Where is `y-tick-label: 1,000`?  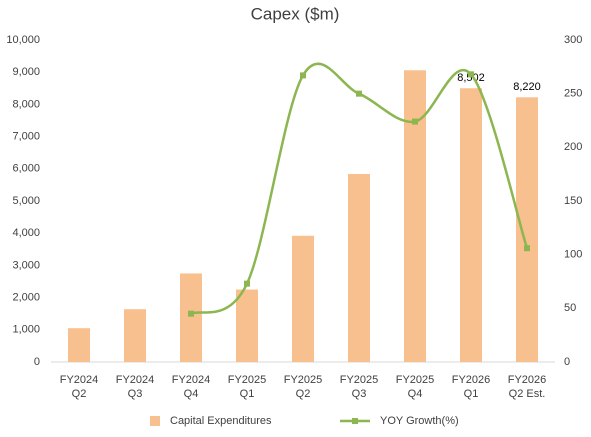 y-tick-label: 1,000 is located at coordinates (26, 330).